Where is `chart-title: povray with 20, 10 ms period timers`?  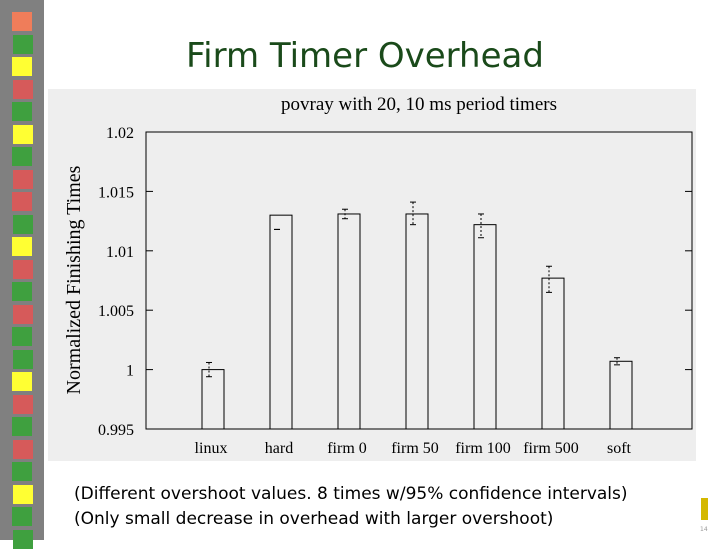
chart-title: povray with 20, 10 ms period timers is located at coordinates (419, 104).